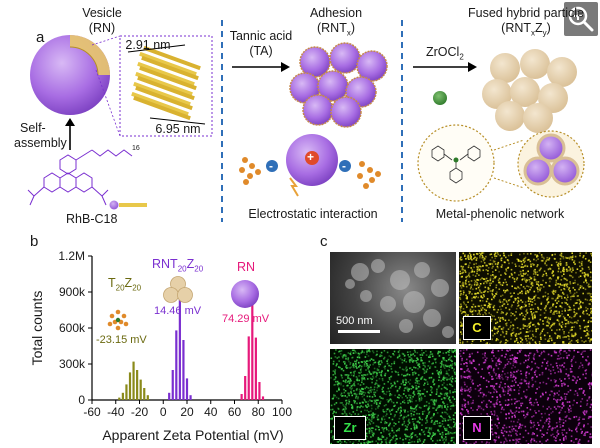 This screenshot has height=448, width=600. I want to click on rnt20z20-value: 14.46 mV, so click(178, 311).